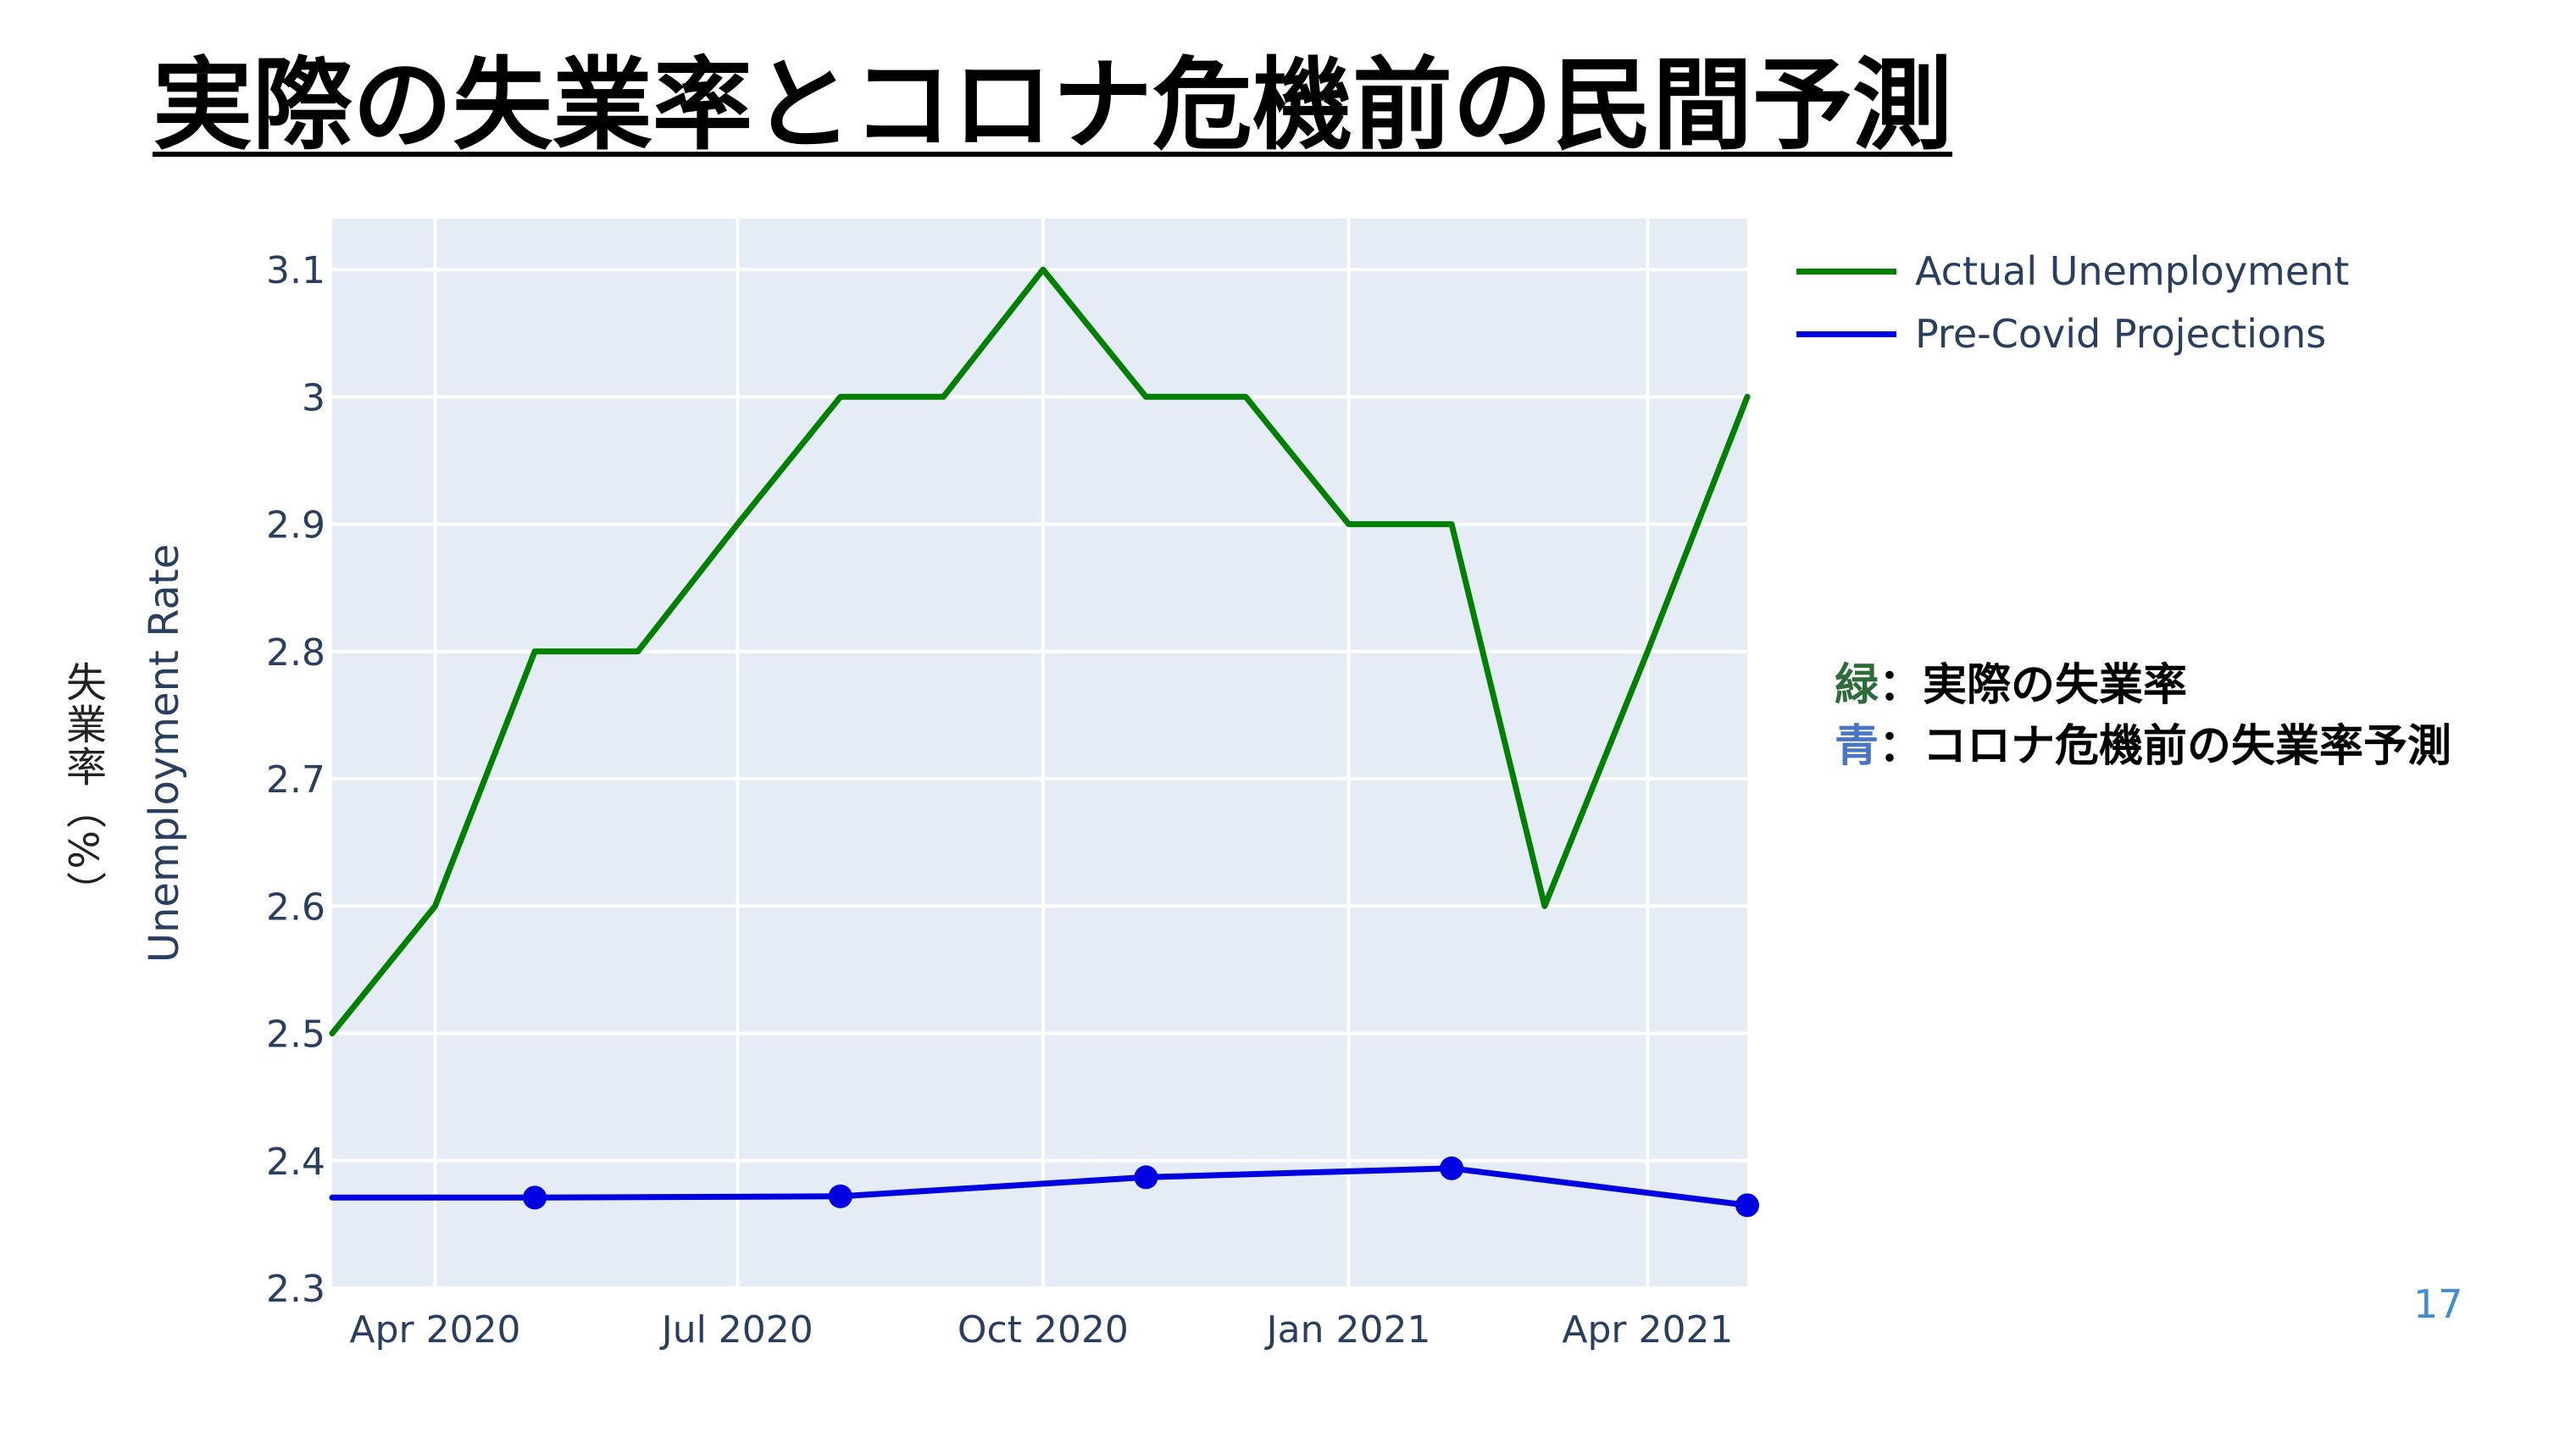 The width and height of the screenshot is (2576, 1449). I want to click on legend-item-projection: Pre-Covid Projections, so click(2061, 333).